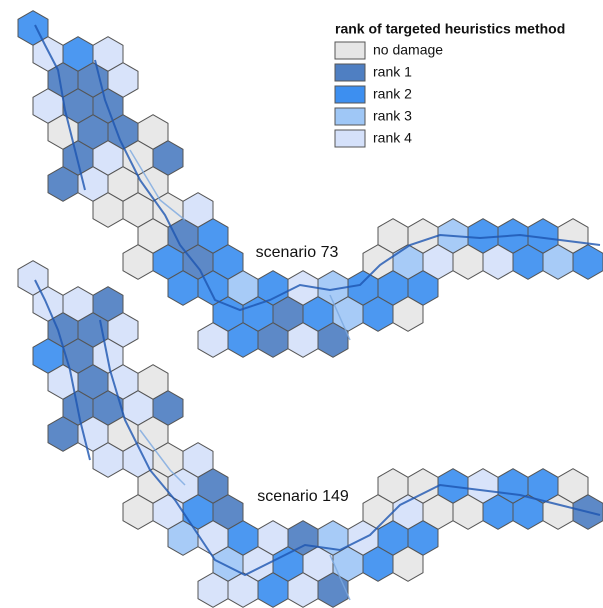  Describe the element at coordinates (392, 116) in the screenshot. I see `legend-label: rank 3` at that location.